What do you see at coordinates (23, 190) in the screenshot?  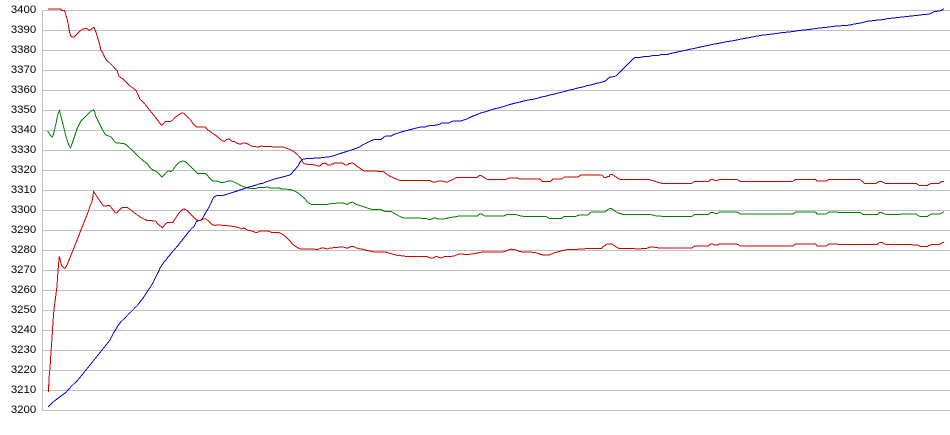 I see `svg-text: 3310` at bounding box center [23, 190].